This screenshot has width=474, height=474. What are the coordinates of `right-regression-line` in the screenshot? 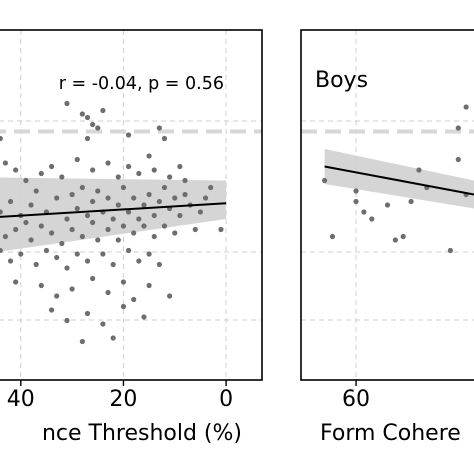 It's located at (399, 180).